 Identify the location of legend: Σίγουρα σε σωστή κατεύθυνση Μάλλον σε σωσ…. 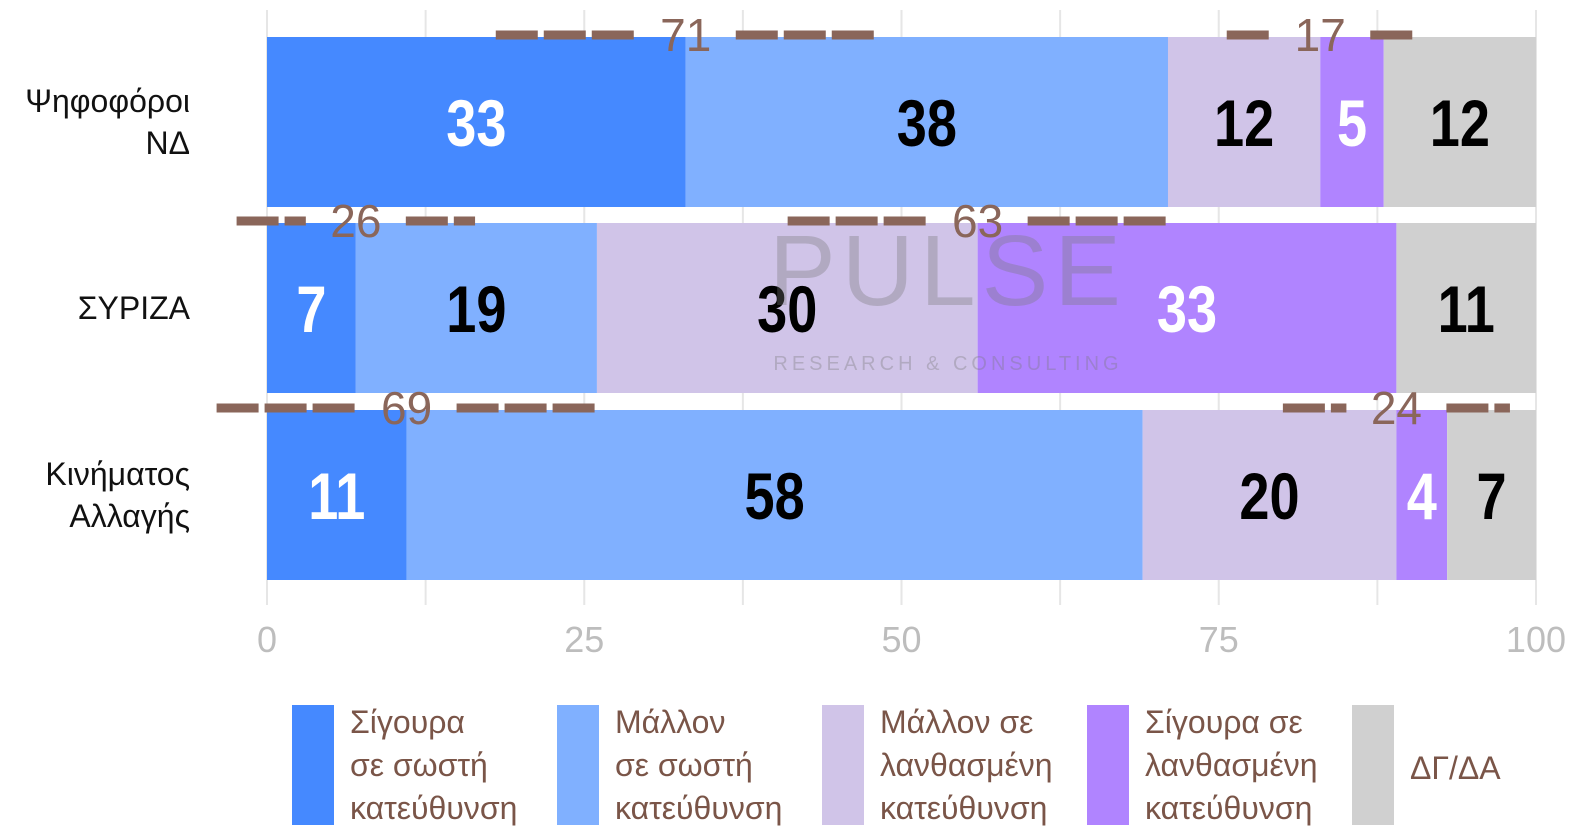
(935, 765).